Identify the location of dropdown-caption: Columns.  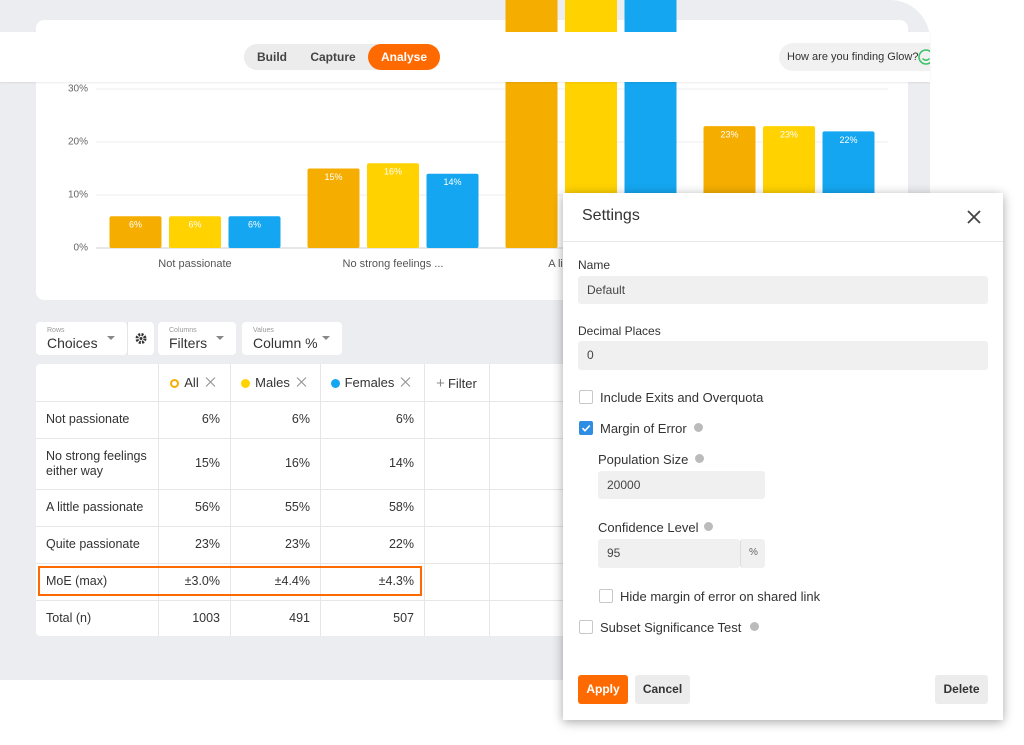
(183, 330).